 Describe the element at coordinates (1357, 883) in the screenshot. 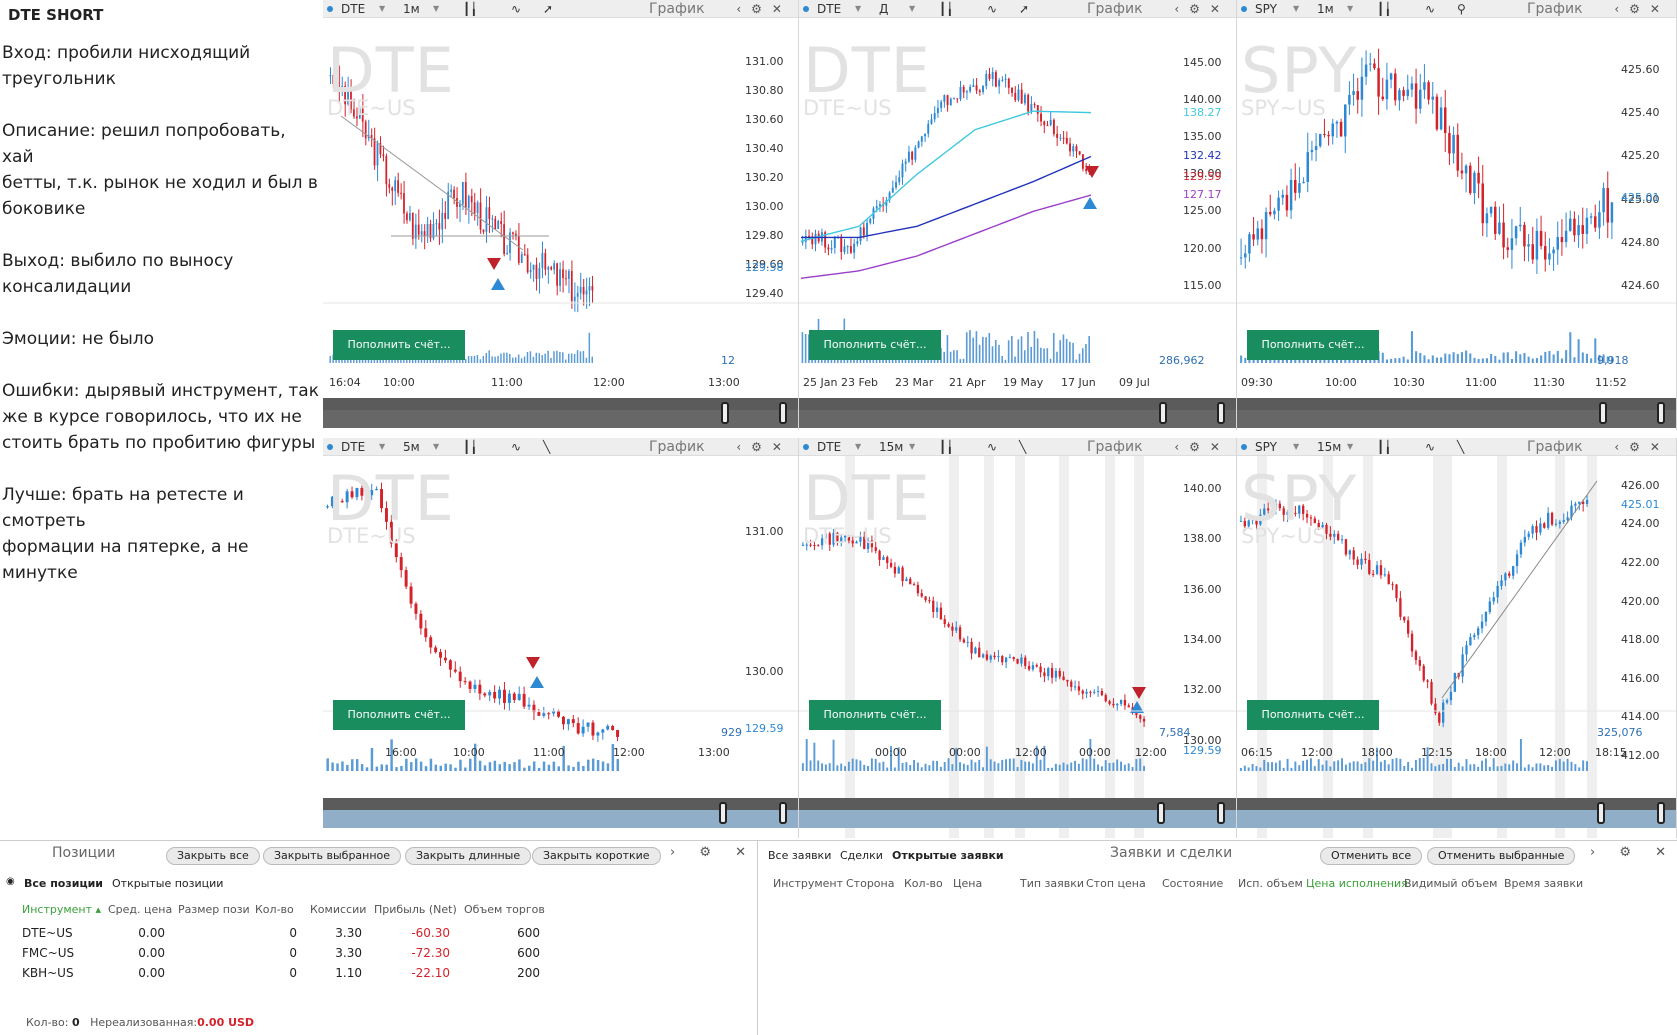

I see `orders-col: Цена исполнения` at that location.